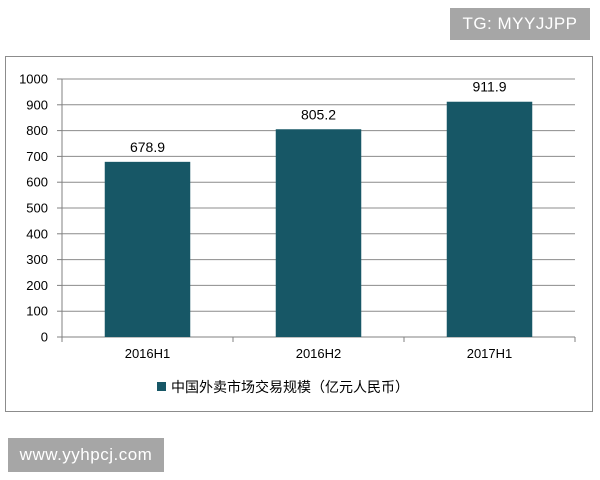  What do you see at coordinates (37, 182) in the screenshot?
I see `y-tick-label: 600` at bounding box center [37, 182].